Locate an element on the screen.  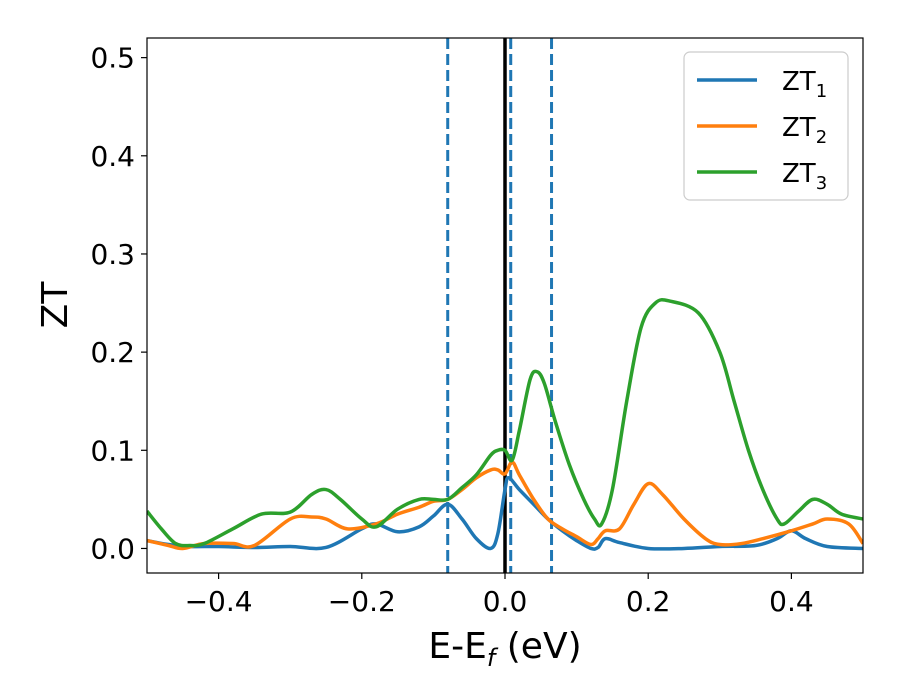
y-tick-label: 0.3 is located at coordinates (112, 254).